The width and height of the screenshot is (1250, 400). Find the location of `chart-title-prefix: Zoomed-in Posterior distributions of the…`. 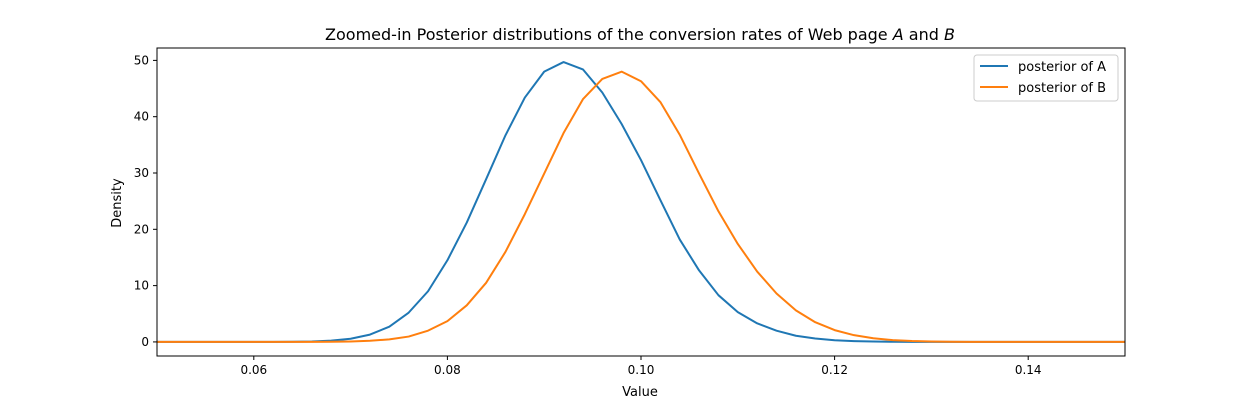

chart-title-prefix: Zoomed-in Posterior distributions of the… is located at coordinates (609, 34).